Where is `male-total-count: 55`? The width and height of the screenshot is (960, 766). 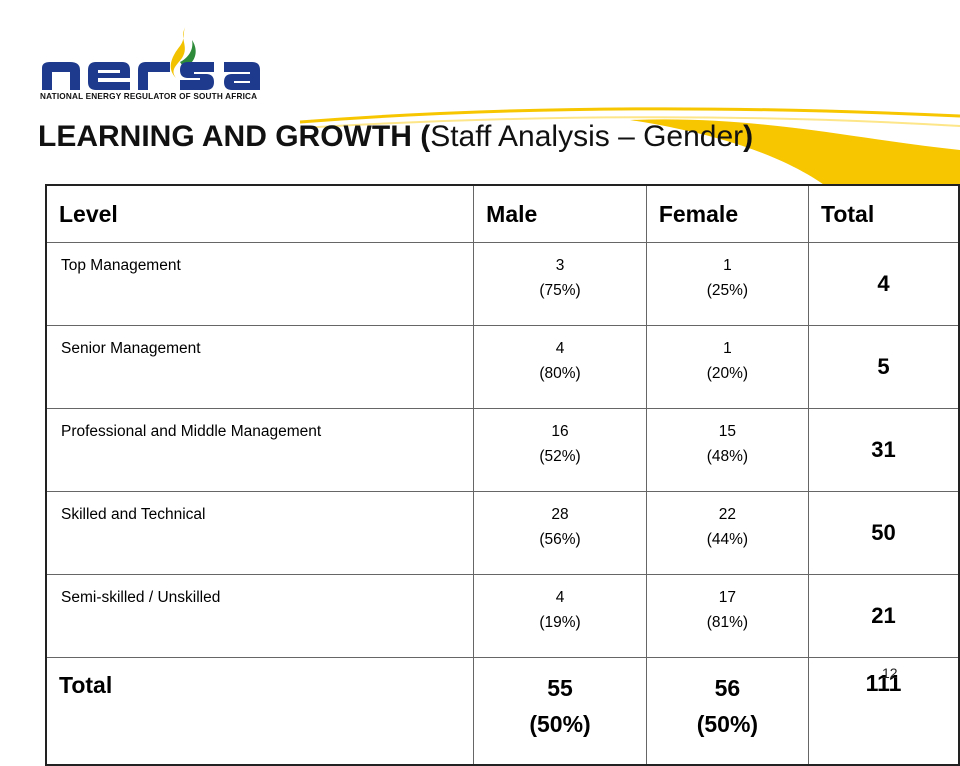
male-total-count: 55 is located at coordinates (560, 688).